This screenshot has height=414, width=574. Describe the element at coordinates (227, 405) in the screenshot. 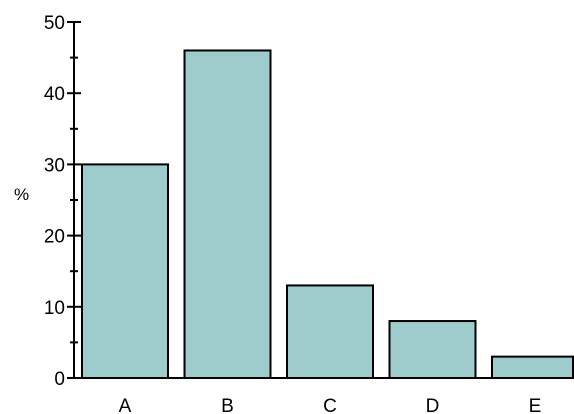

I see `x-tick-label-b: B` at that location.